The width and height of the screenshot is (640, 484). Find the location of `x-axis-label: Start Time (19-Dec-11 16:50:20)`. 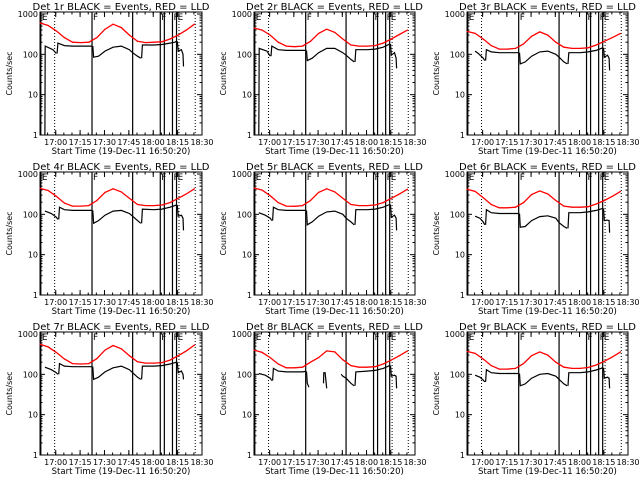

x-axis-label: Start Time (19-Dec-11 16:50:20) is located at coordinates (334, 472).